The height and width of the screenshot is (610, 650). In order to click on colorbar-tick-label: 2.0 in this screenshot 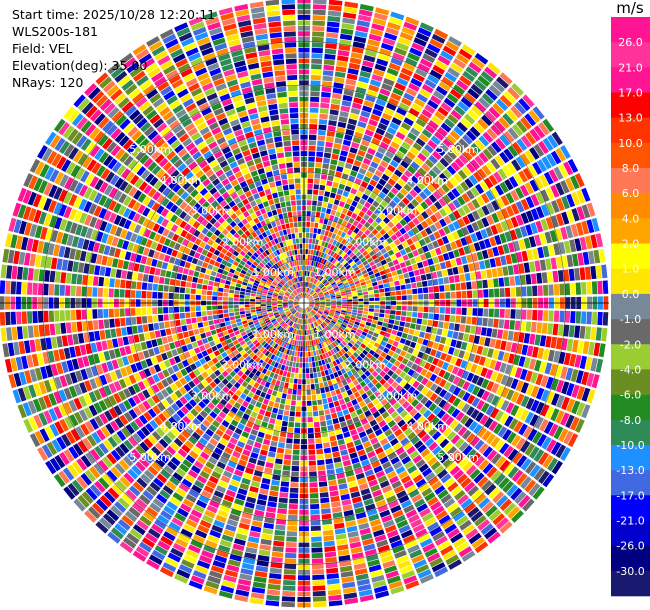, I will do `click(631, 244)`.